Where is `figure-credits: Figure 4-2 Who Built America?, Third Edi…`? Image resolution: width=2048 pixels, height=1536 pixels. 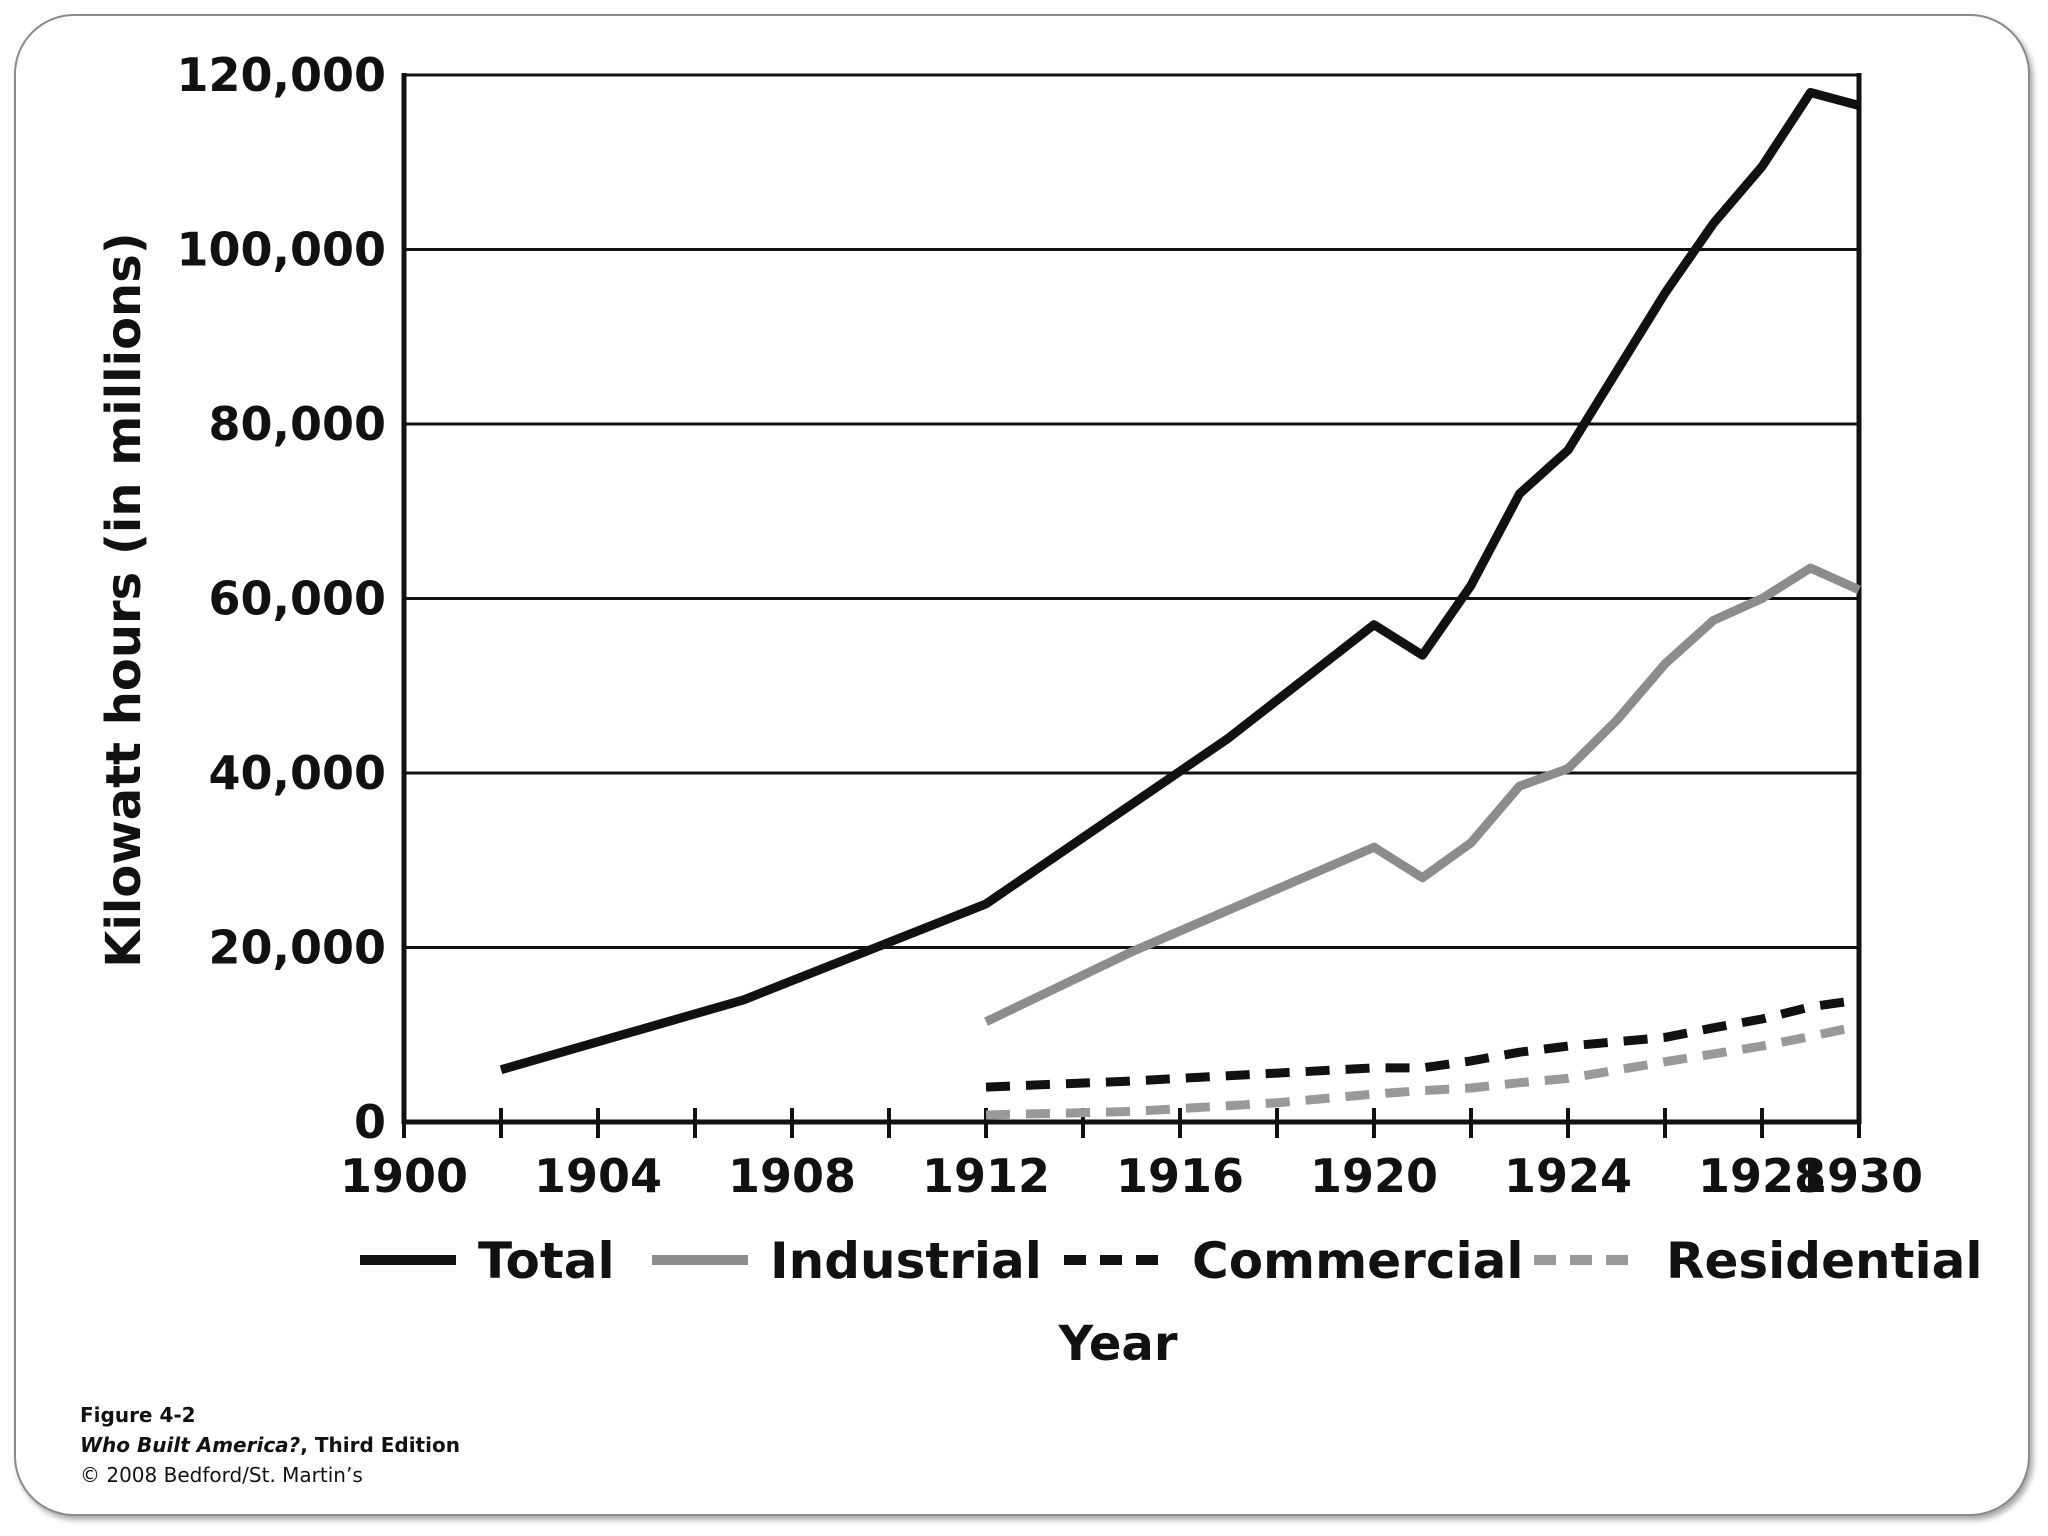 figure-credits: Figure 4-2 Who Built America?, Third Edi… is located at coordinates (270, 1445).